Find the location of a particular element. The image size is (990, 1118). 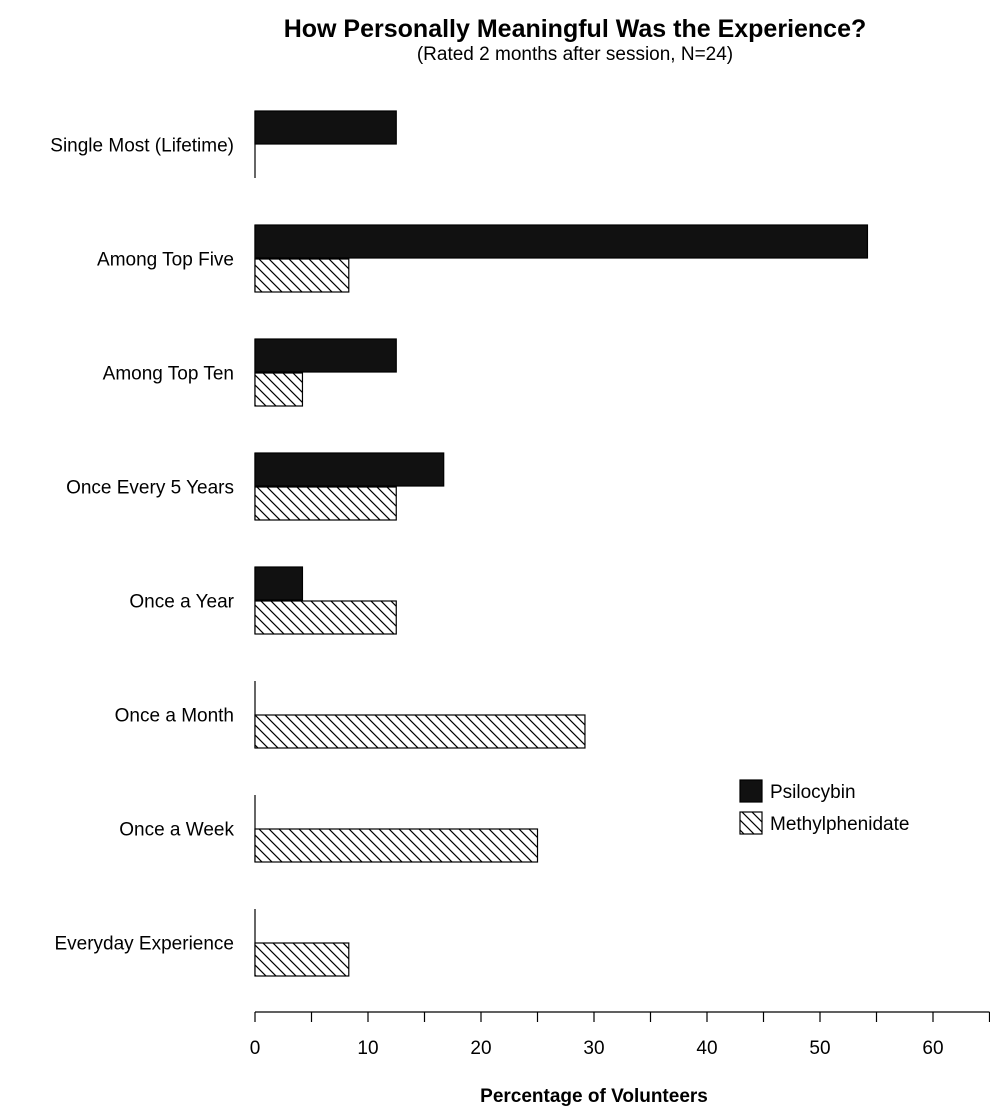

x-tick-label: 50 is located at coordinates (819, 1048).